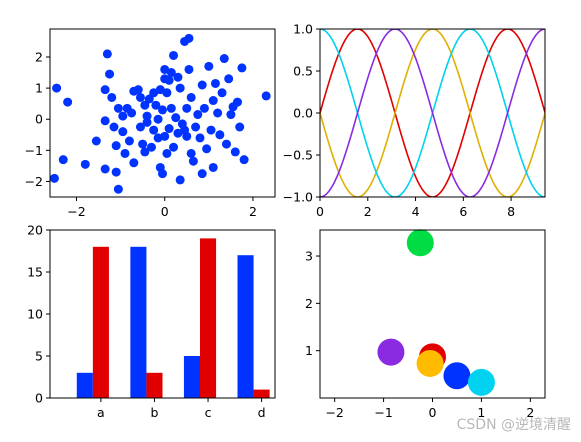 Image resolution: width=581 pixels, height=442 pixels. What do you see at coordinates (463, 211) in the screenshot?
I see `x-tick-label: 6` at bounding box center [463, 211].